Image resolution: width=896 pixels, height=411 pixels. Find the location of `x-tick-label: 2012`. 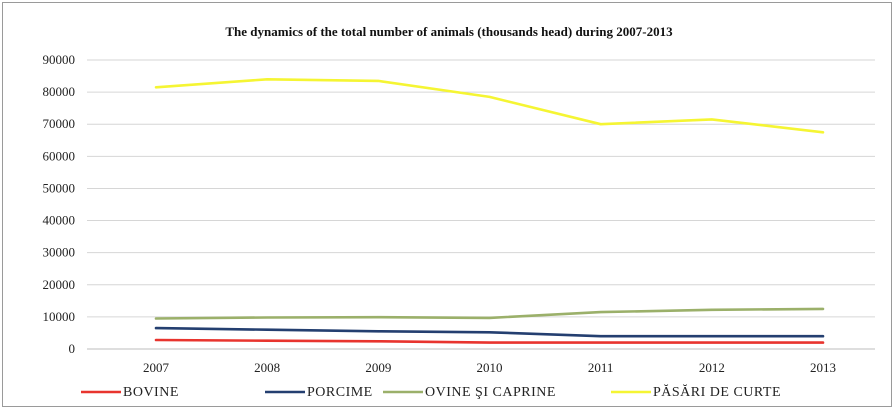

x-tick-label: 2012 is located at coordinates (712, 367).